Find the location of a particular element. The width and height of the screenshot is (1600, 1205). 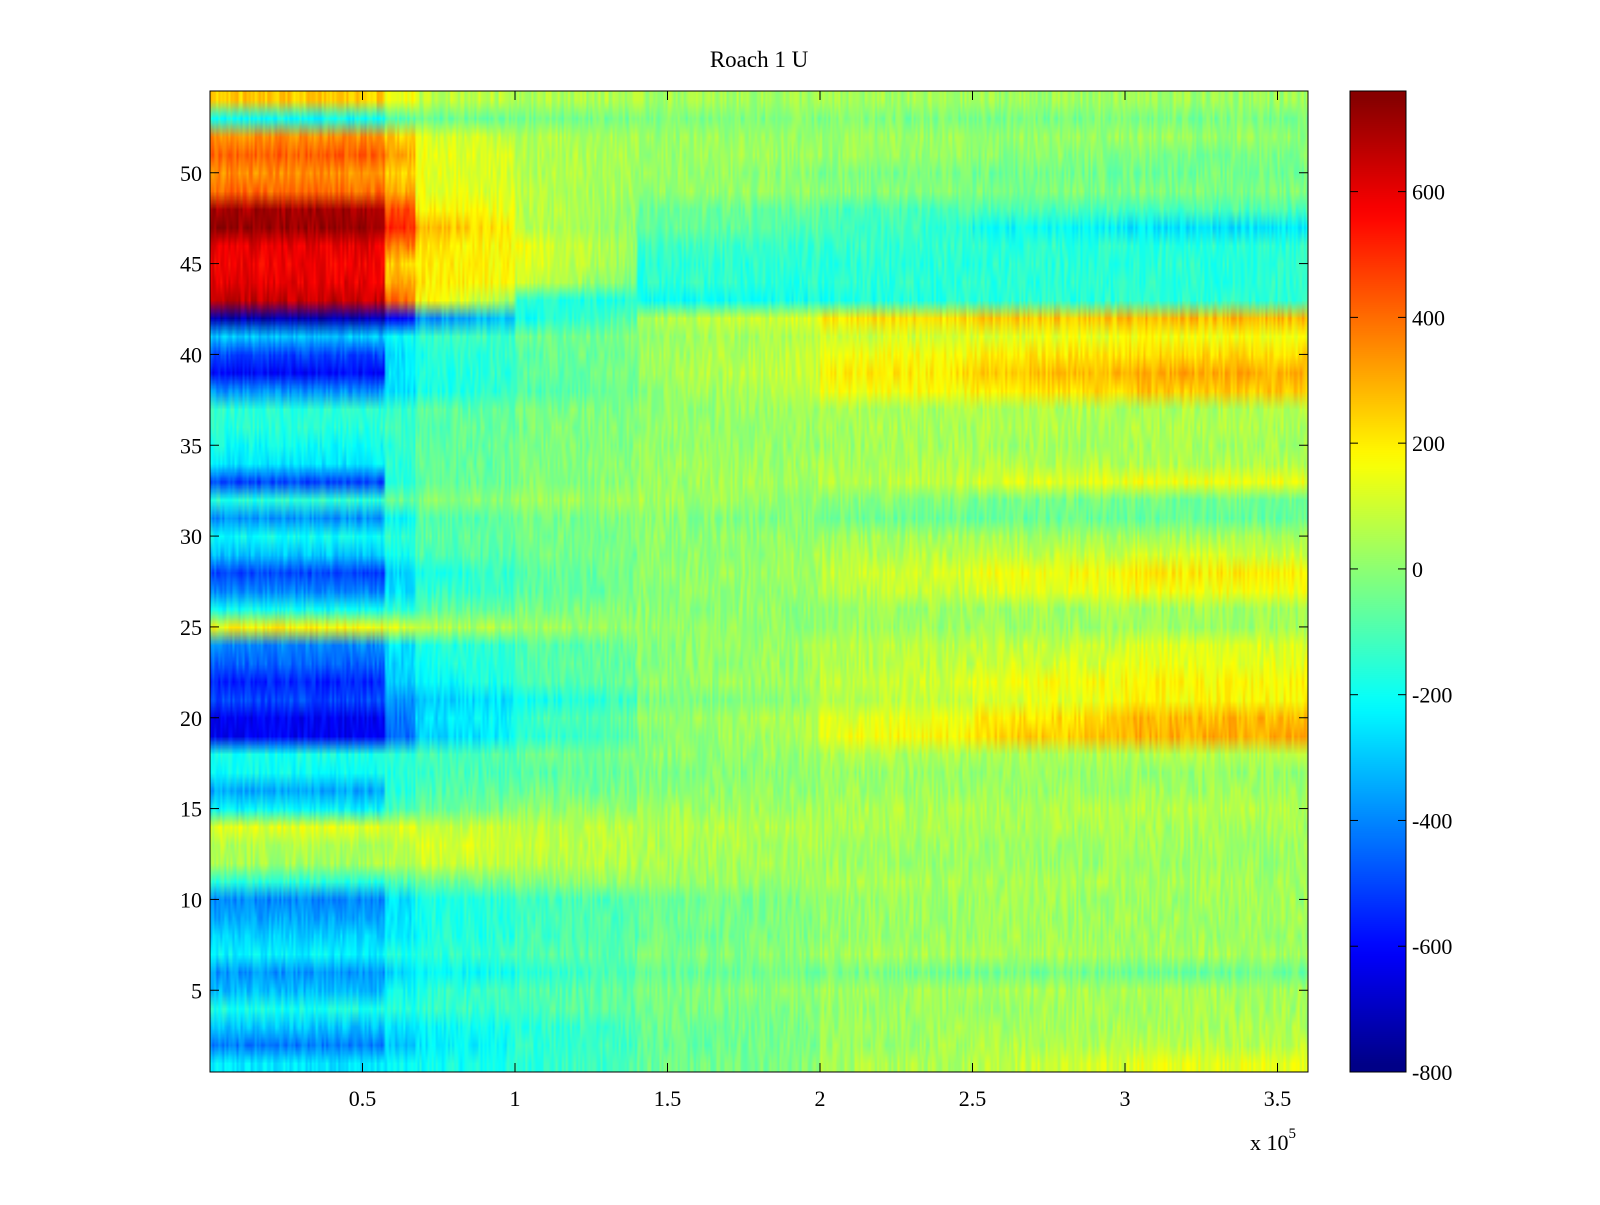

y-tick-label: 40 is located at coordinates (191, 354).